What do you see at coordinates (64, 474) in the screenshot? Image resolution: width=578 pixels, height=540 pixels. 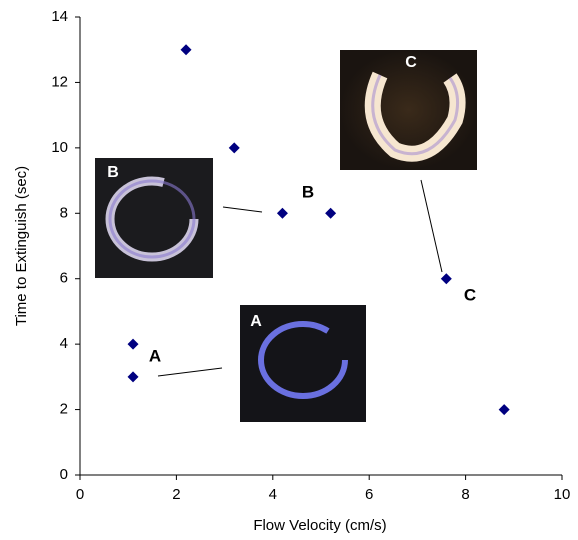 I see `y-tick-label: 0` at bounding box center [64, 474].